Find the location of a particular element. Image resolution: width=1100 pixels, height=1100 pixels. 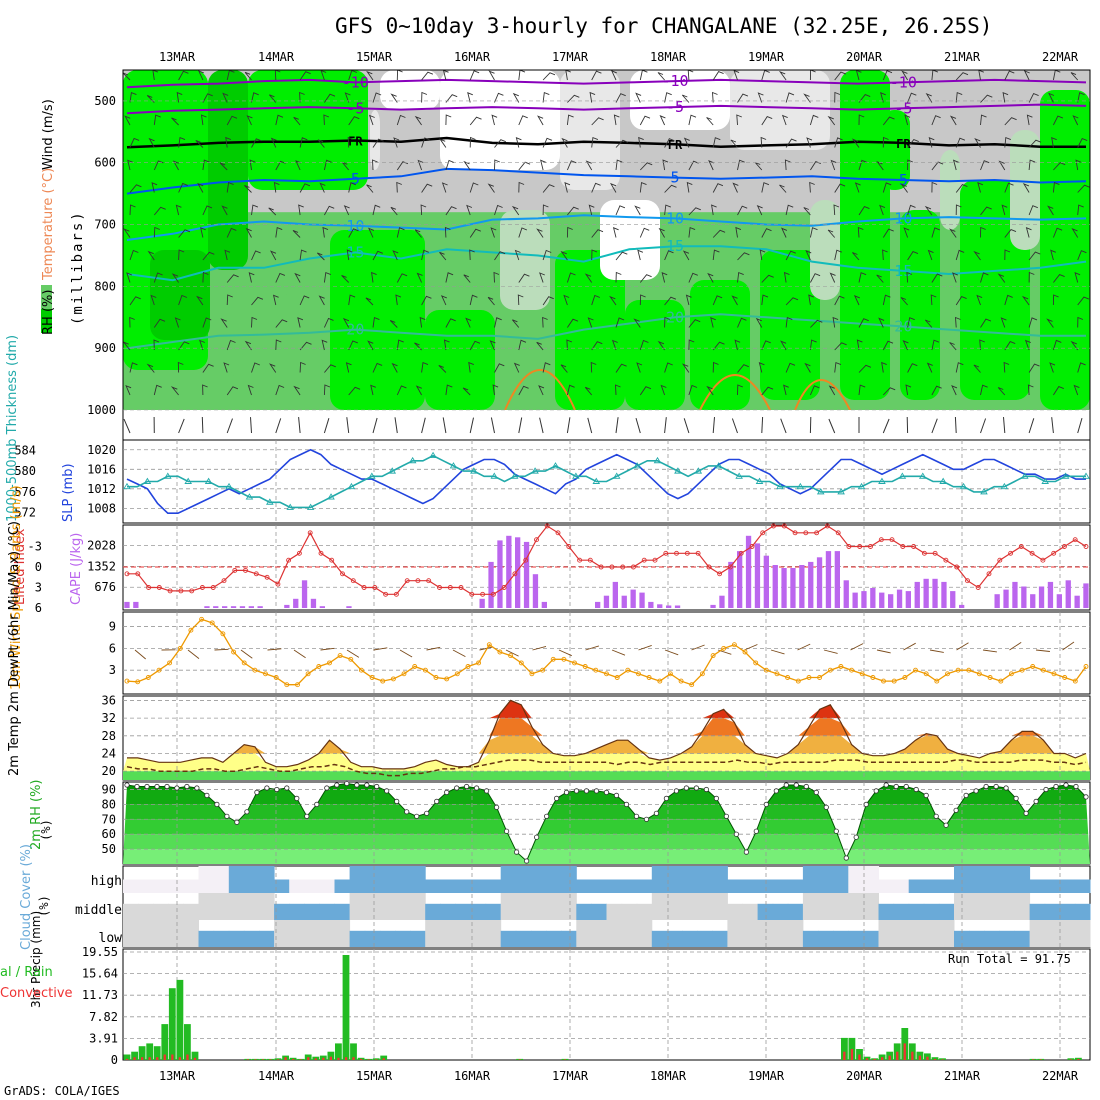

isotherm-label: 10 is located at coordinates (355, 226).